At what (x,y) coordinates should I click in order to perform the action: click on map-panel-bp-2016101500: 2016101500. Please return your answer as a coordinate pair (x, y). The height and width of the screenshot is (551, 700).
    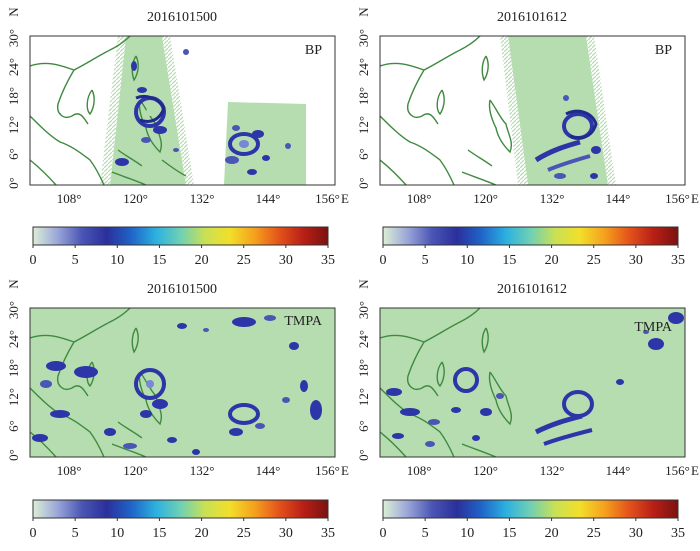
    Looking at the image, I should click on (182, 98).